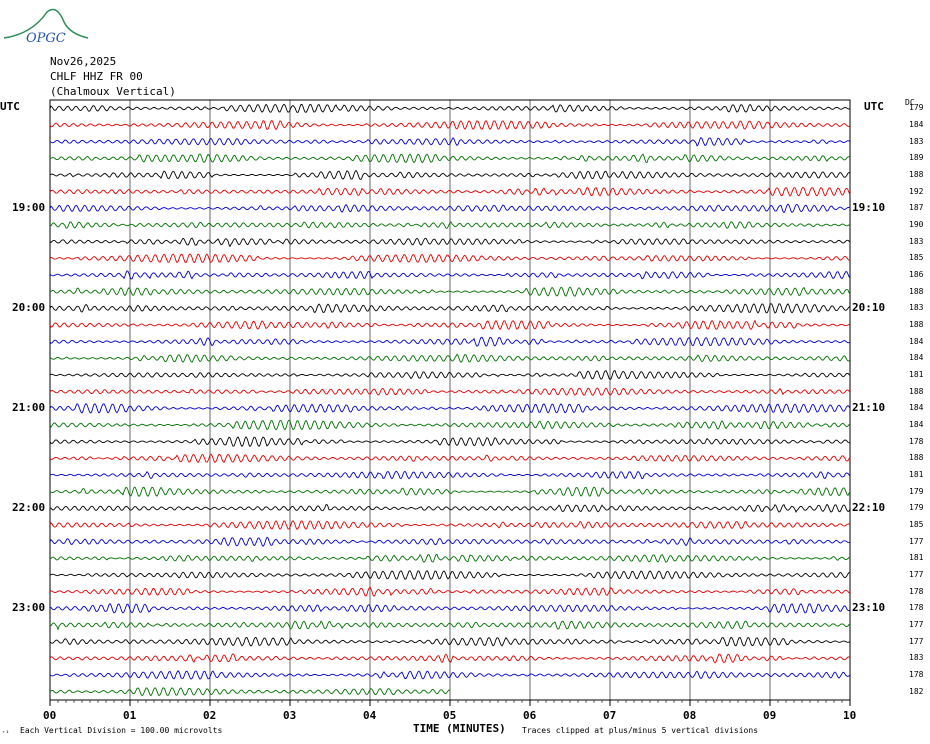 The image size is (930, 744). What do you see at coordinates (210, 715) in the screenshot?
I see `x-tick-label: 02` at bounding box center [210, 715].